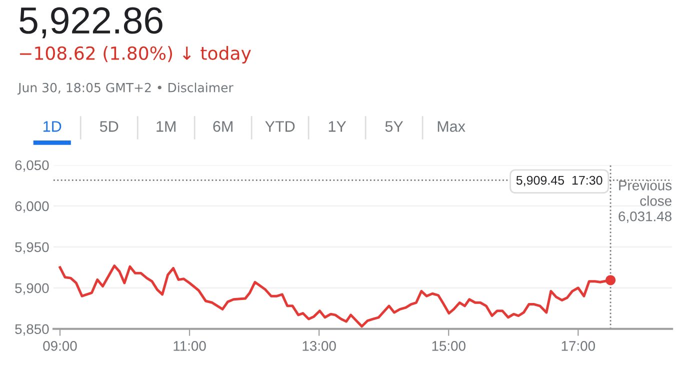  I want to click on annotation: 5,909.45 17:30, so click(559, 181).